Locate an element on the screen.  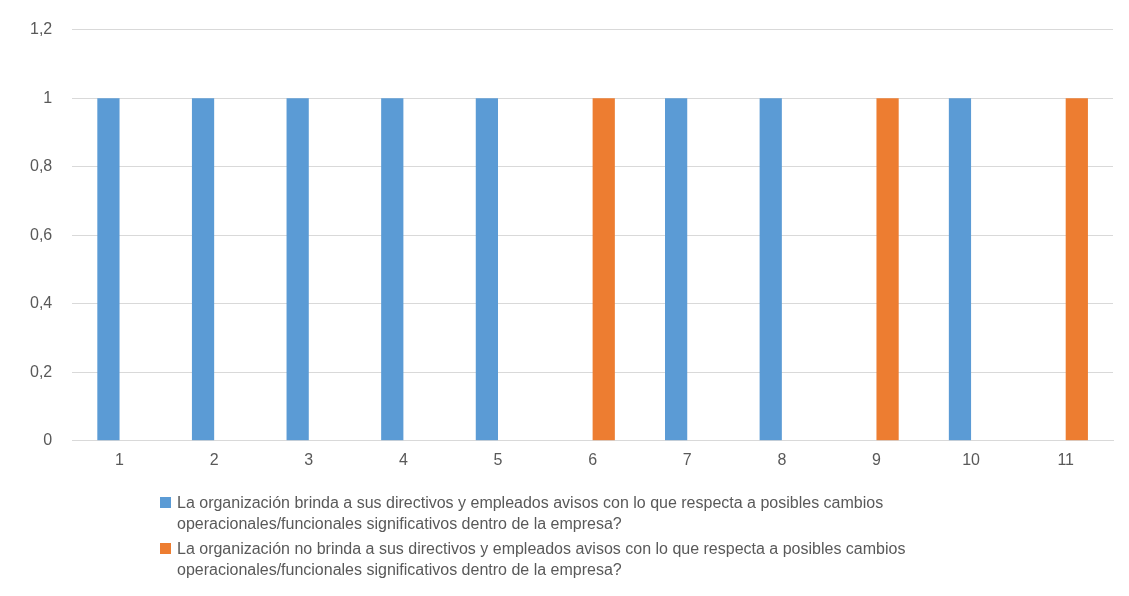
y-tick-label: 0 is located at coordinates (48, 440).